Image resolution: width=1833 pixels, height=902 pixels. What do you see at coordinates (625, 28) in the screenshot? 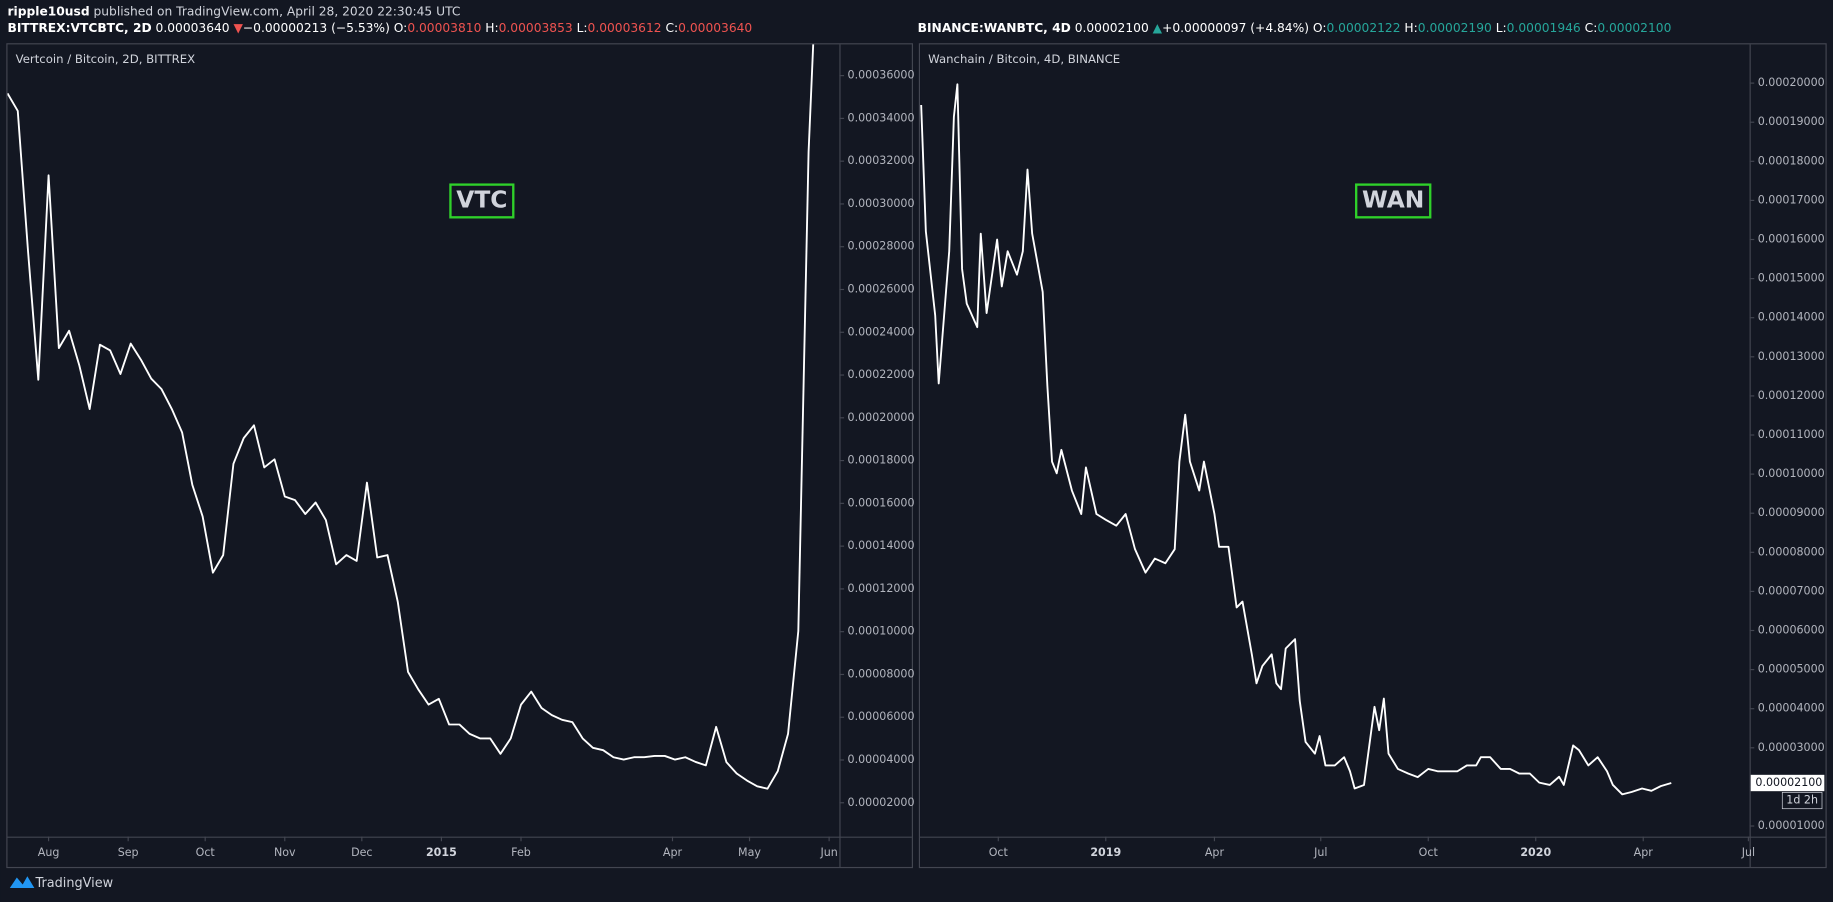
I see `legend-part: 0.00003612` at bounding box center [625, 28].